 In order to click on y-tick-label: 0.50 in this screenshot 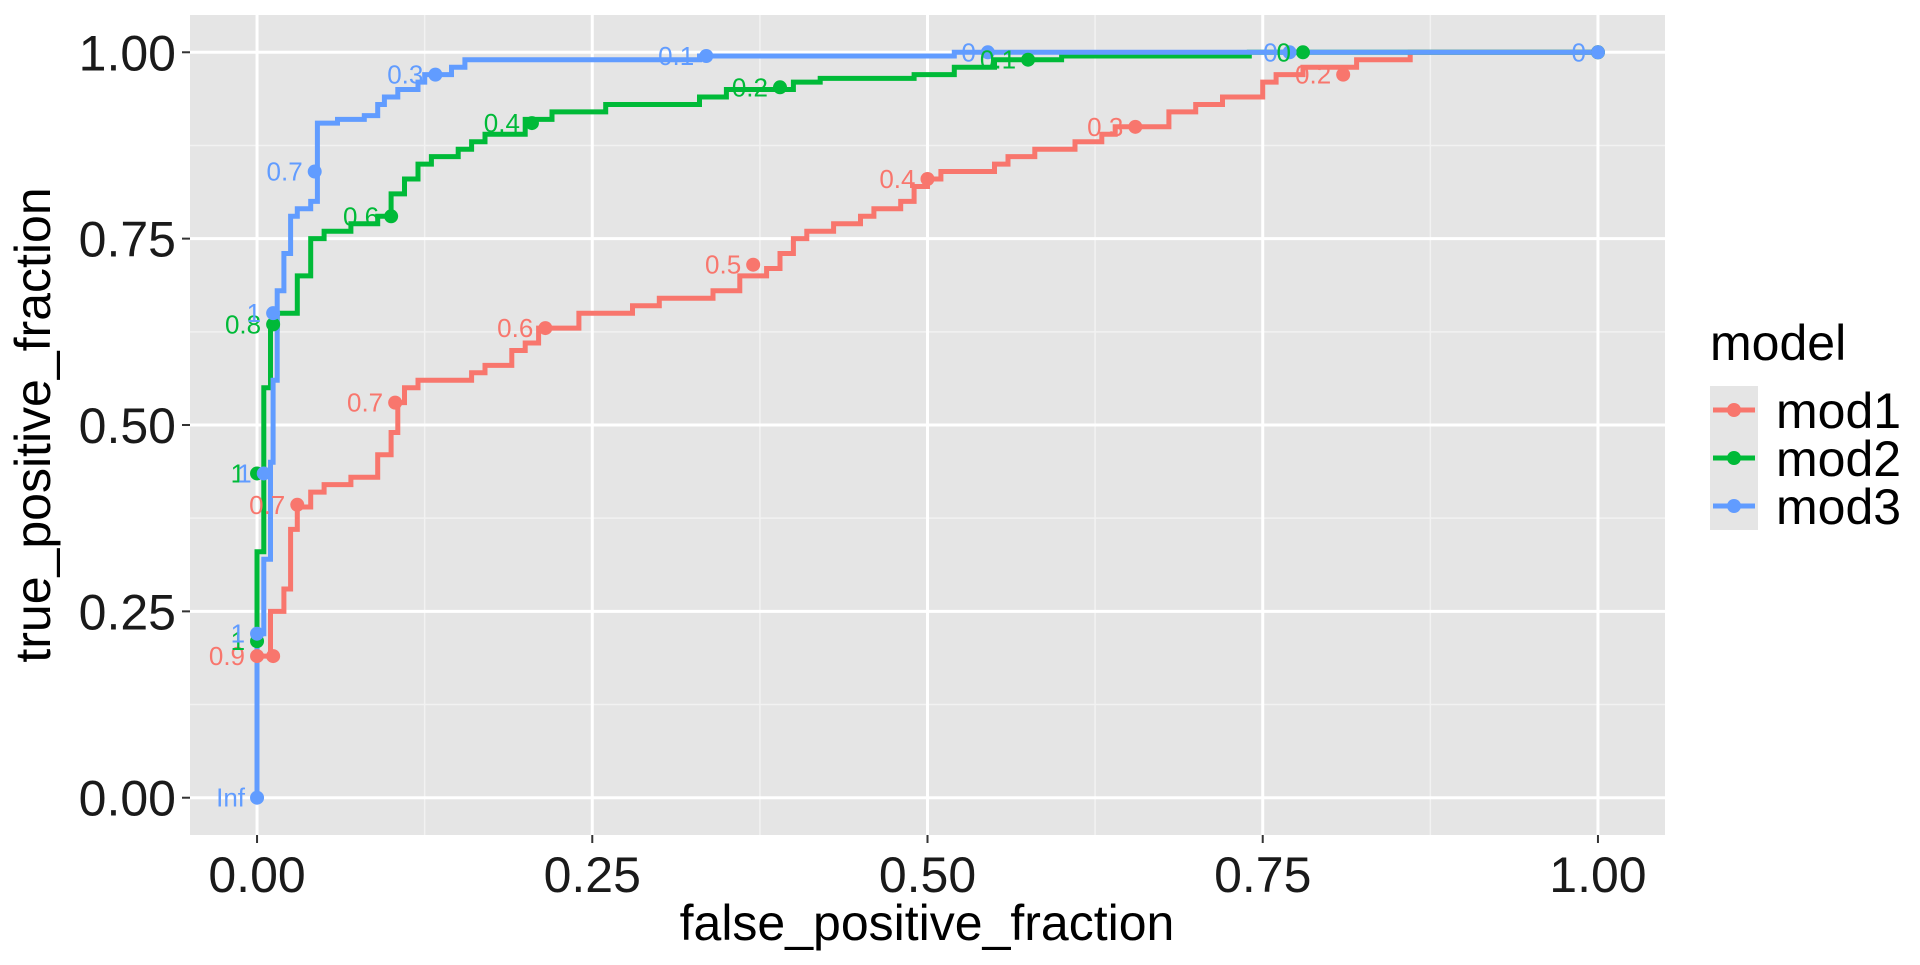, I will do `click(127, 426)`.